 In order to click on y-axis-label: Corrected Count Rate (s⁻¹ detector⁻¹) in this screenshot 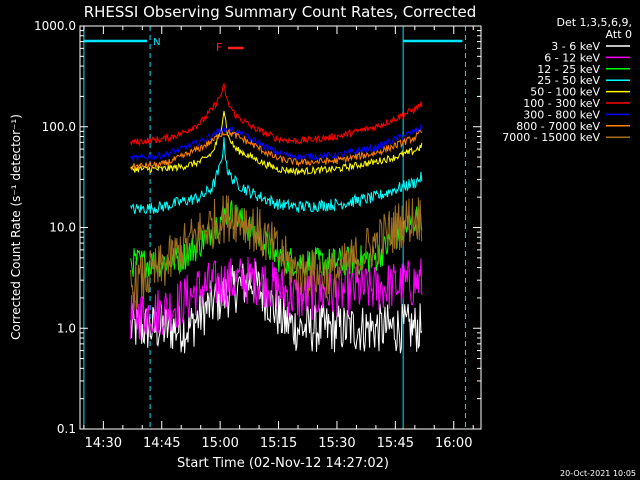, I will do `click(16, 227)`.